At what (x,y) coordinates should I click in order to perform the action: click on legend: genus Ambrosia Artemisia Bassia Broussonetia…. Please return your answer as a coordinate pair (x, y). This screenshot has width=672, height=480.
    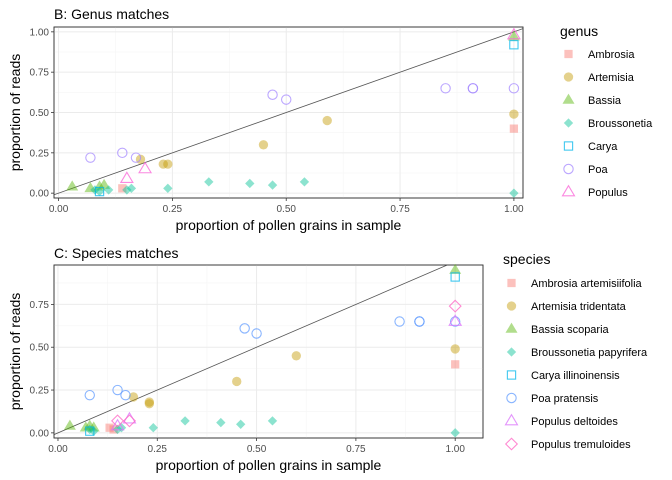
    Looking at the image, I should click on (606, 112).